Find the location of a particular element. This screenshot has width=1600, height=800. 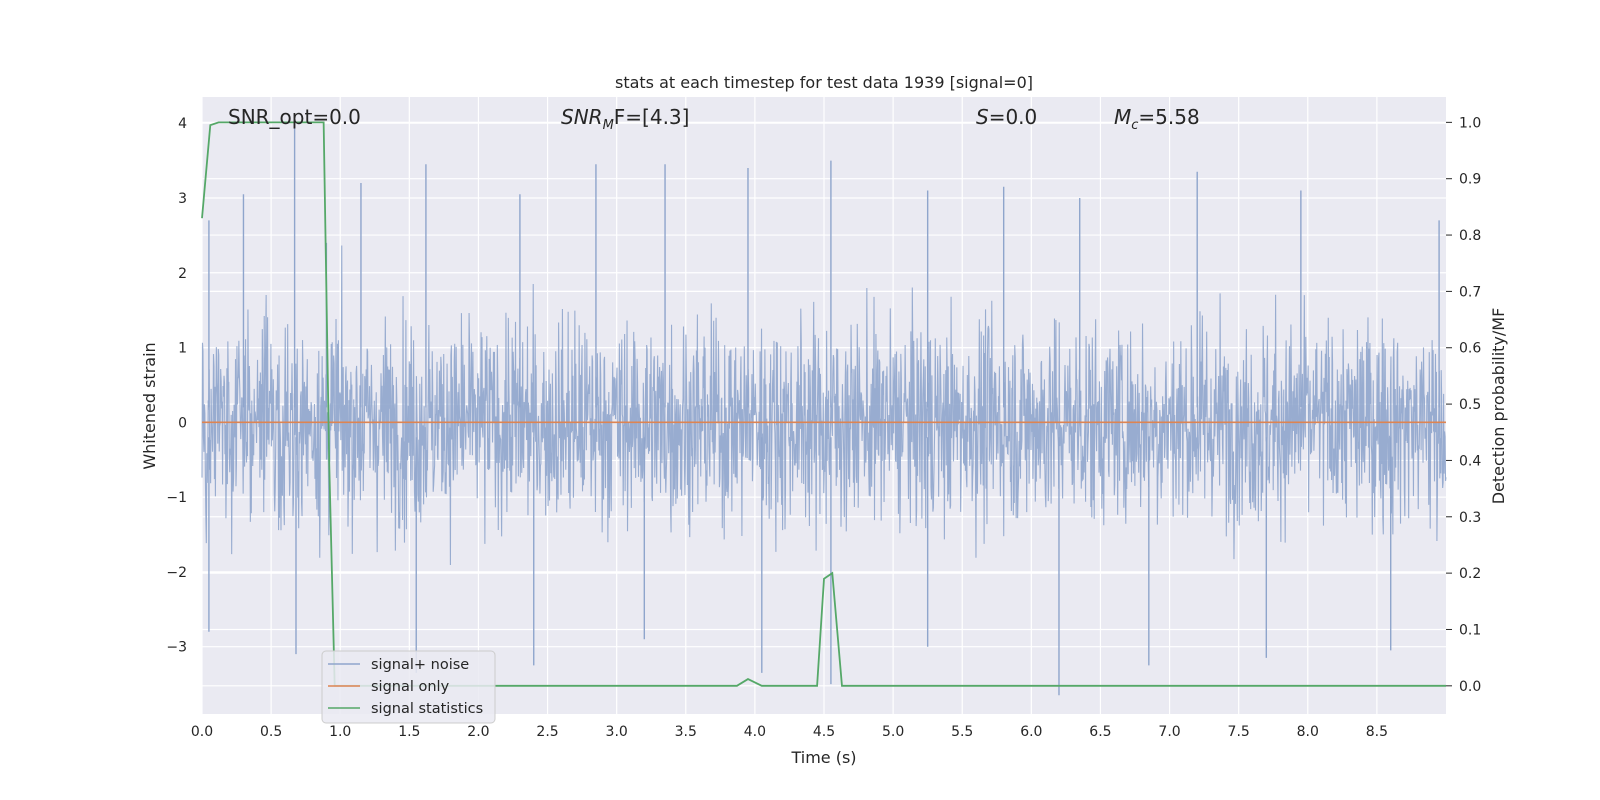

y-right-tick-label: 0.6 is located at coordinates (1470, 349).